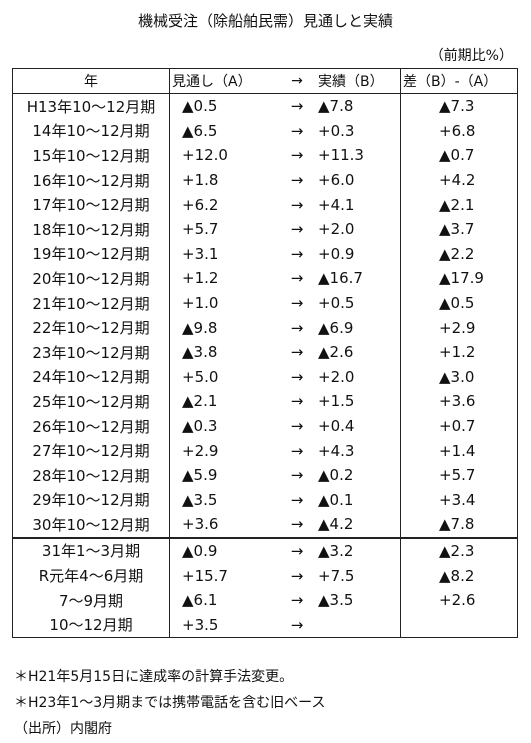  What do you see at coordinates (357, 204) in the screenshot?
I see `table-cell: +4.1` at bounding box center [357, 204].